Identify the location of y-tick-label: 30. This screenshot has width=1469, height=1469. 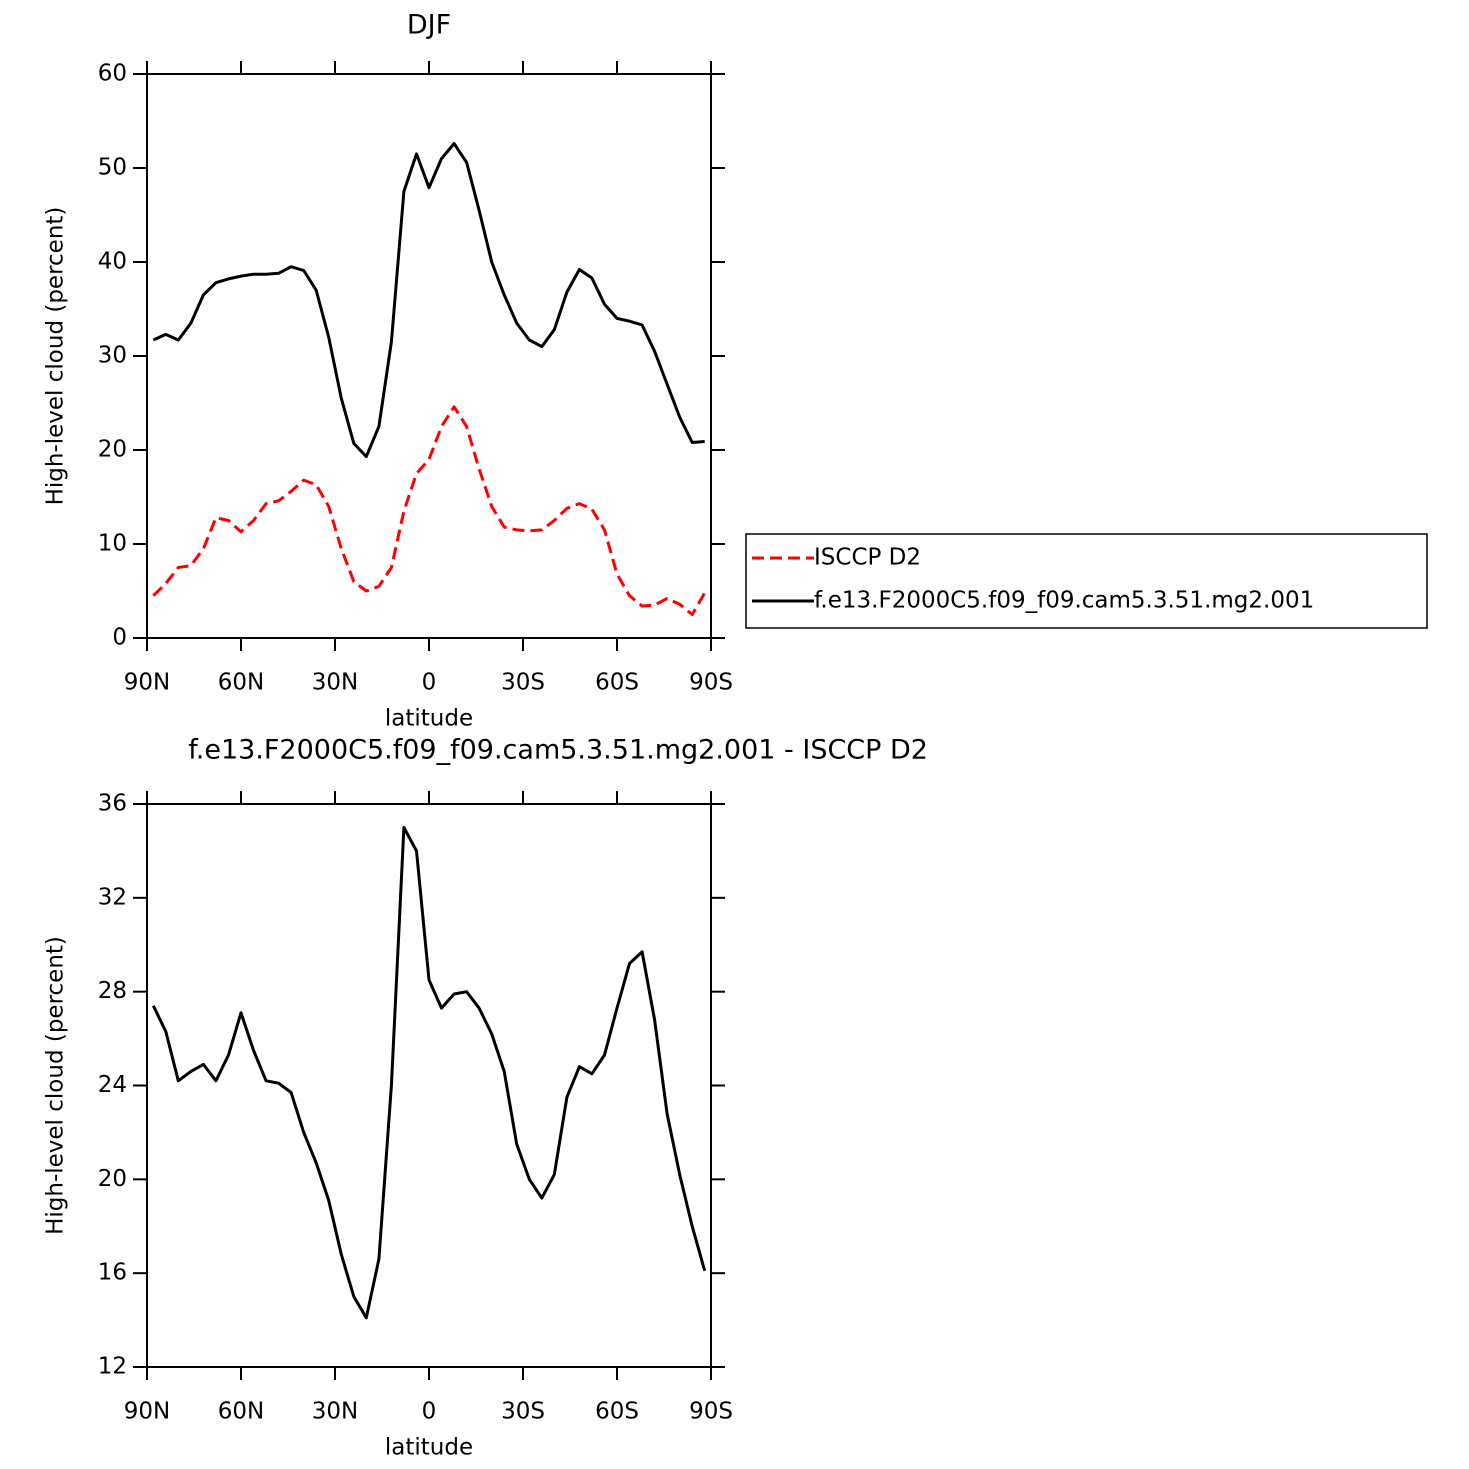
(112, 356).